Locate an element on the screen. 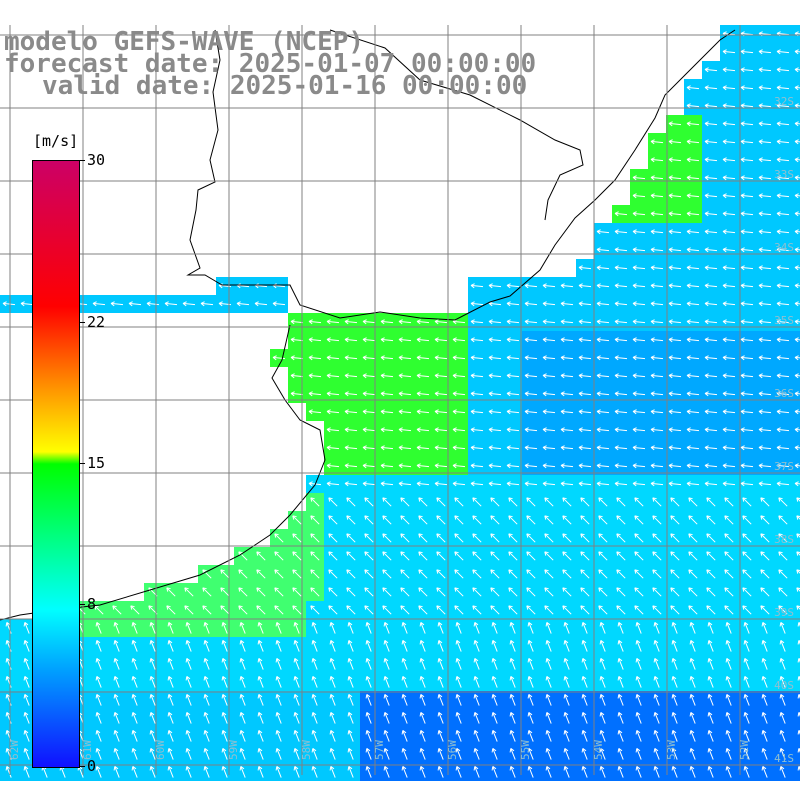 Image resolution: width=800 pixels, height=800 pixels. longitude-label: 54W is located at coordinates (598, 750).